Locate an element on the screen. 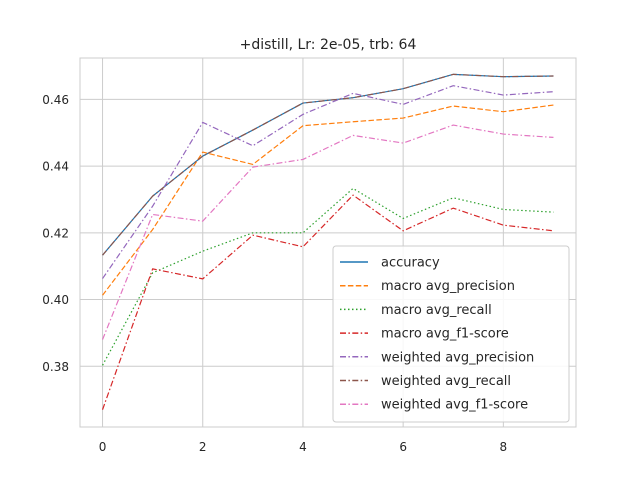 This screenshot has width=640, height=480. legend-label: macro avg_f1-score is located at coordinates (445, 334).